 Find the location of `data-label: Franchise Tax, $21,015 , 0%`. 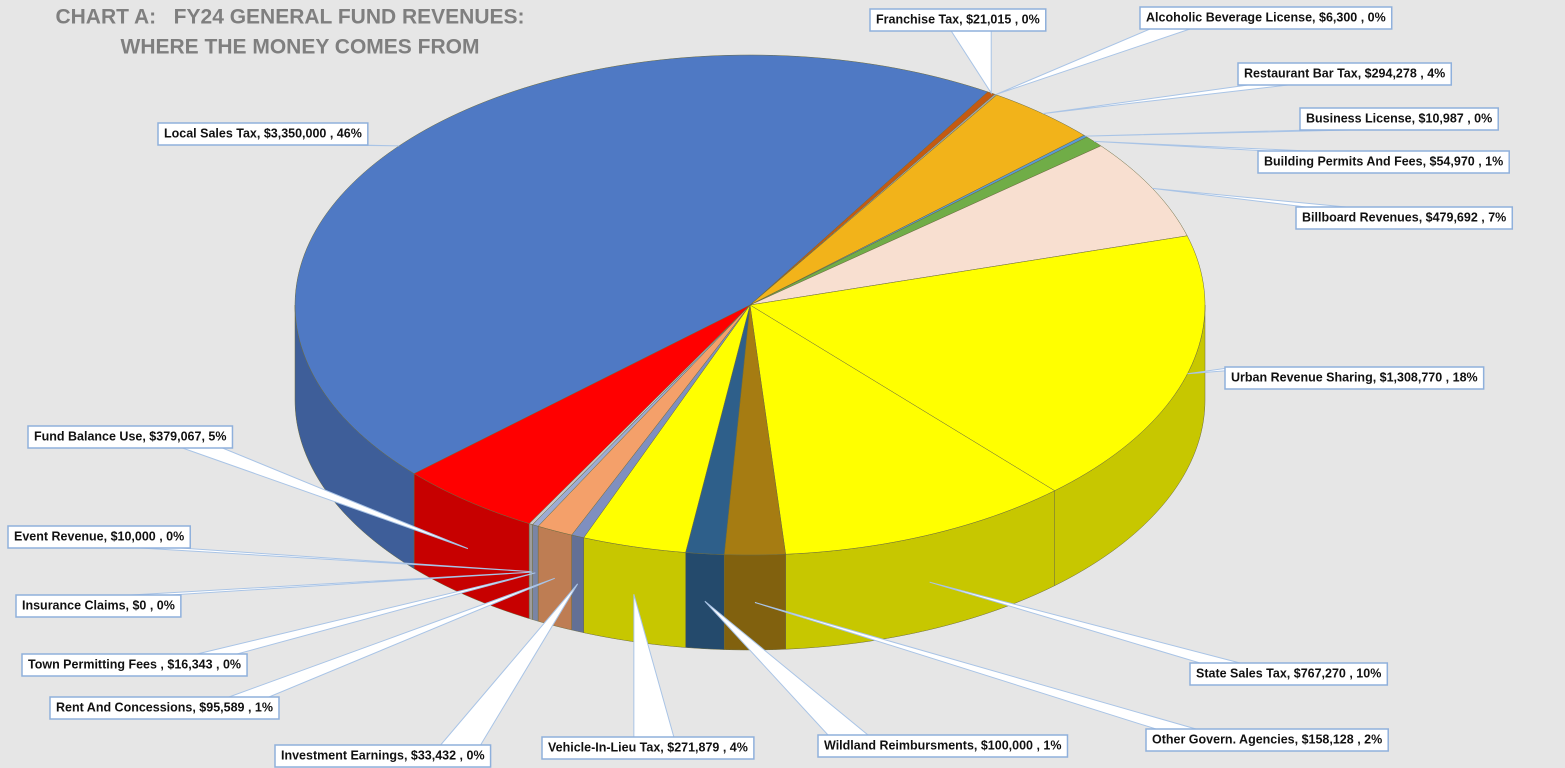

data-label: Franchise Tax, $21,015 , 0% is located at coordinates (958, 51).